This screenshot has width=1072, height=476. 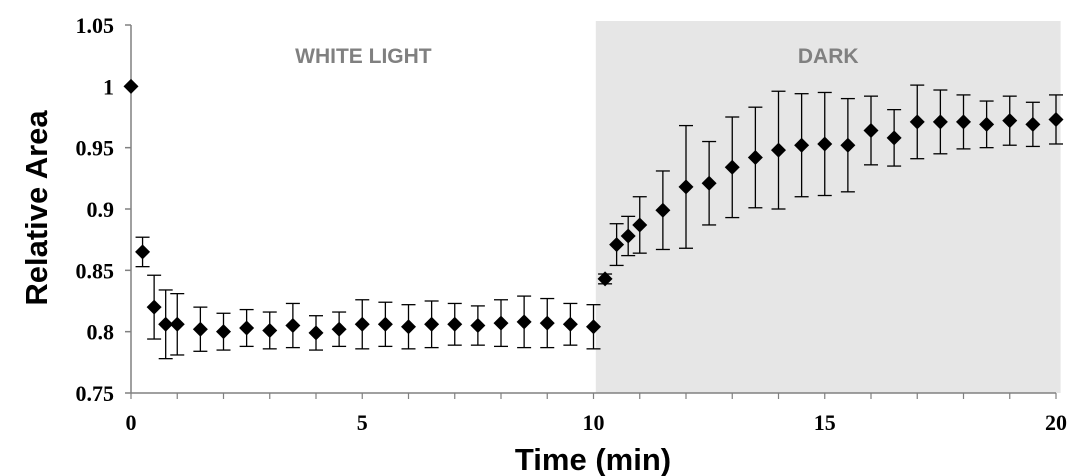 What do you see at coordinates (36, 208) in the screenshot?
I see `y-axis-title: Relative Area` at bounding box center [36, 208].